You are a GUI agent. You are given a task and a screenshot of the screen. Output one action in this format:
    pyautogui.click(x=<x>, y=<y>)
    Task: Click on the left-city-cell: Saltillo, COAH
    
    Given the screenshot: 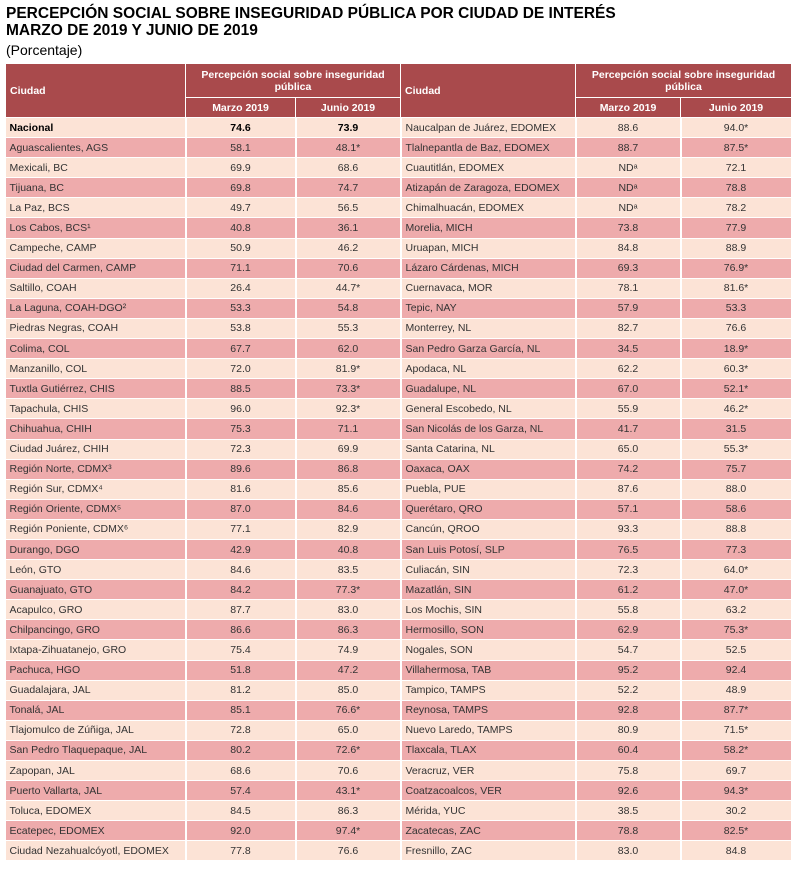 What is the action you would take?
    pyautogui.click(x=96, y=288)
    